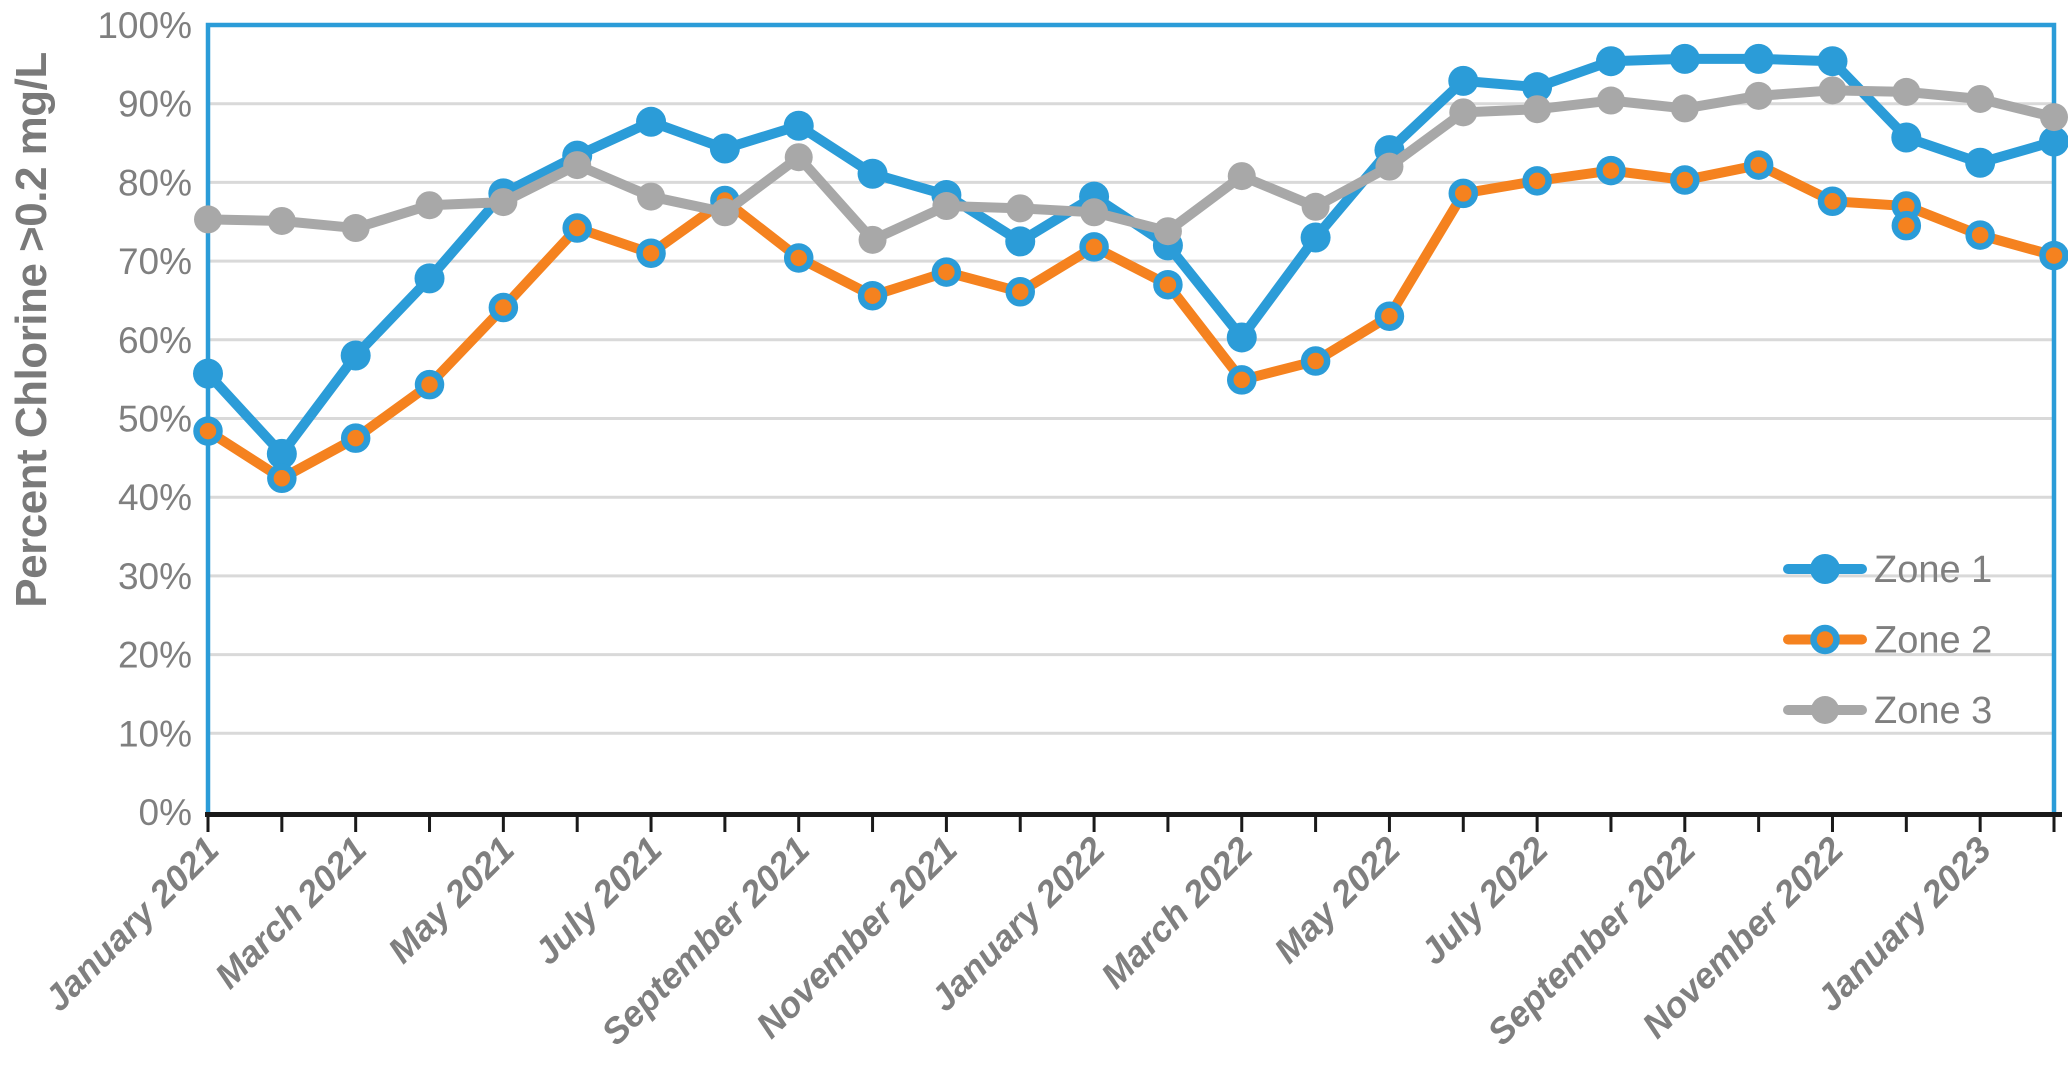 The height and width of the screenshot is (1072, 2068). I want to click on y-tick-label: 60%, so click(155, 340).